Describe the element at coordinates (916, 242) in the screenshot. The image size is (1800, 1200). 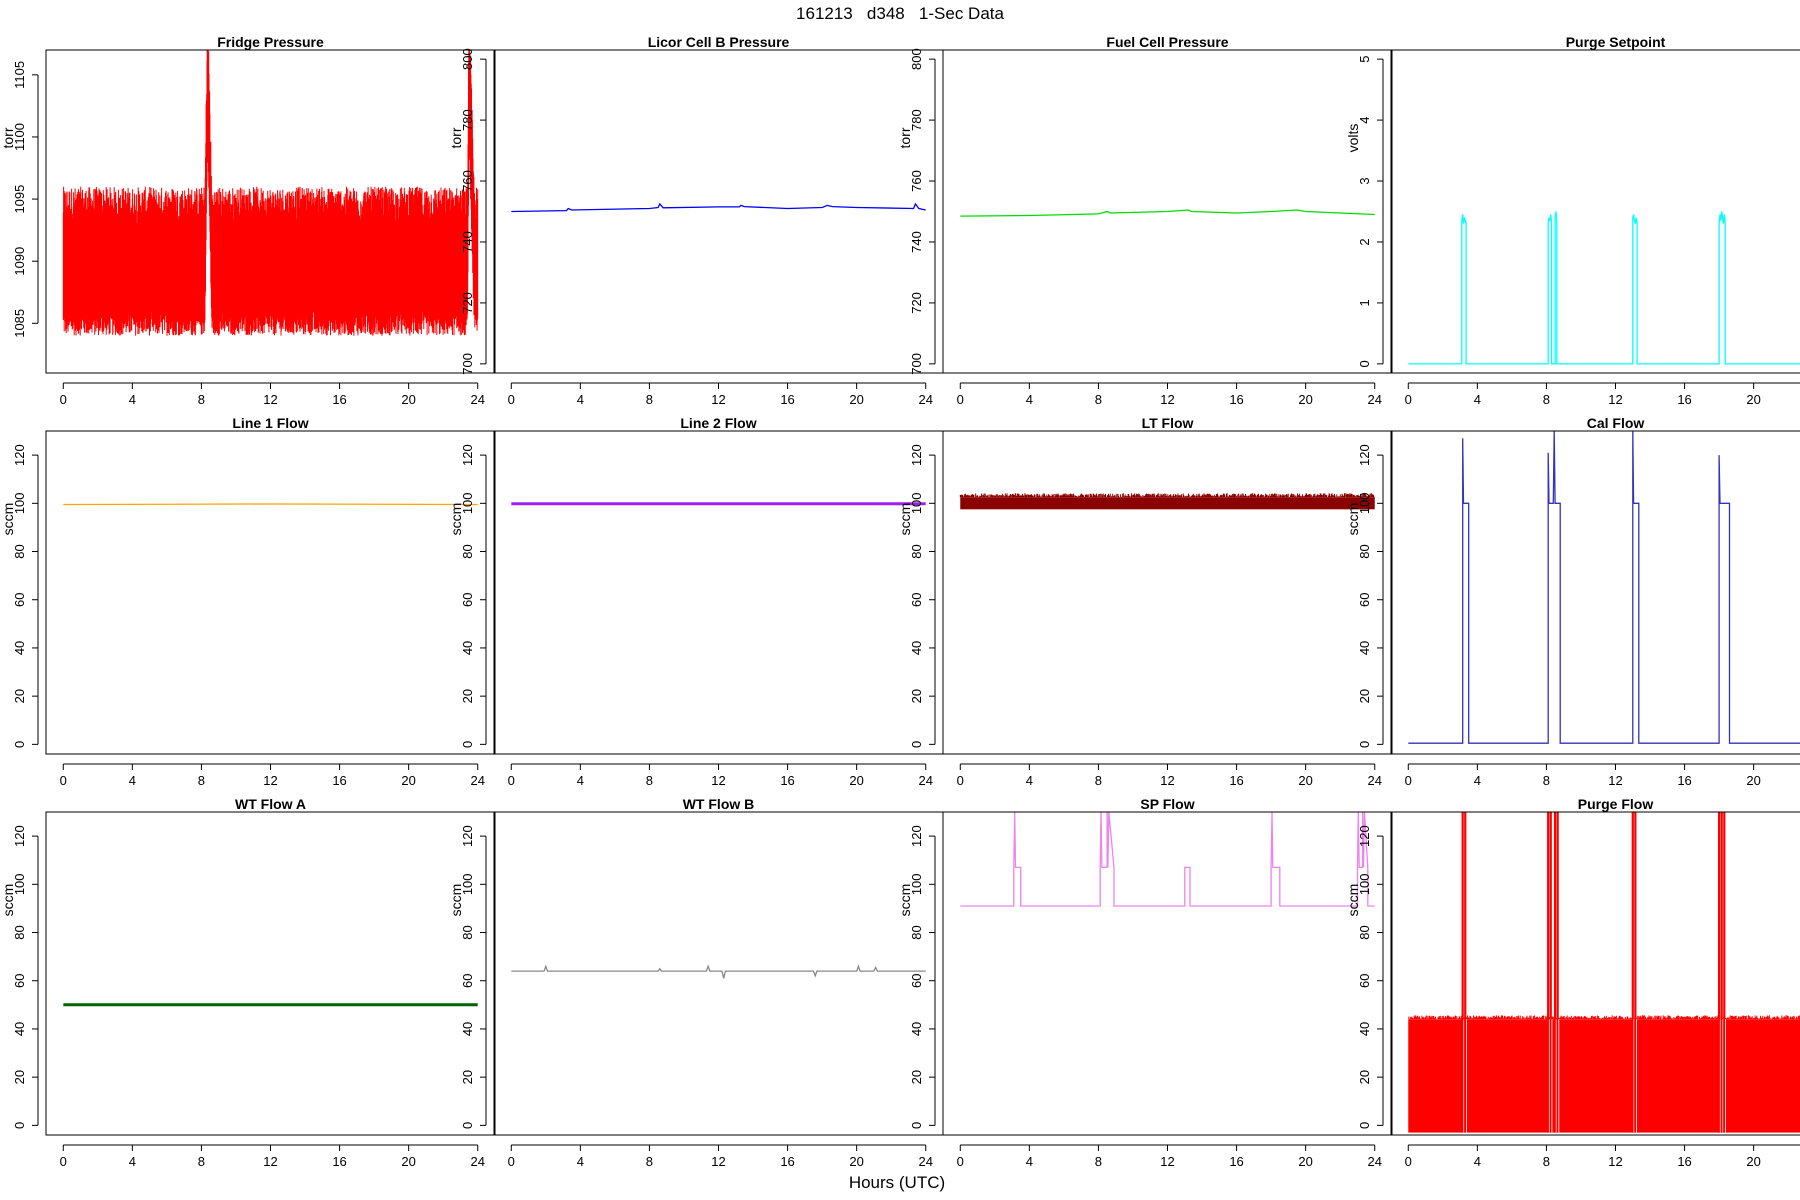
I see `y-tick-label: 740` at that location.